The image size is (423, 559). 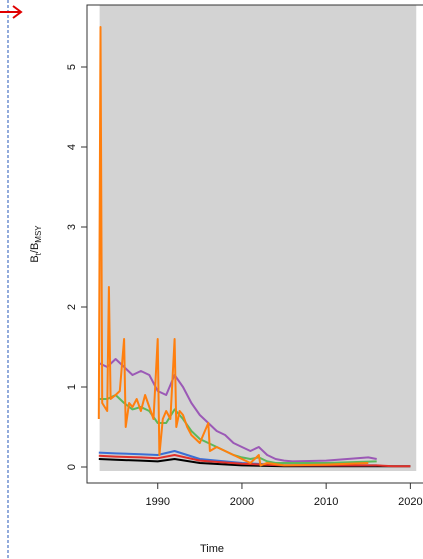 What do you see at coordinates (157, 502) in the screenshot?
I see `x-tick-label: 1990` at bounding box center [157, 502].